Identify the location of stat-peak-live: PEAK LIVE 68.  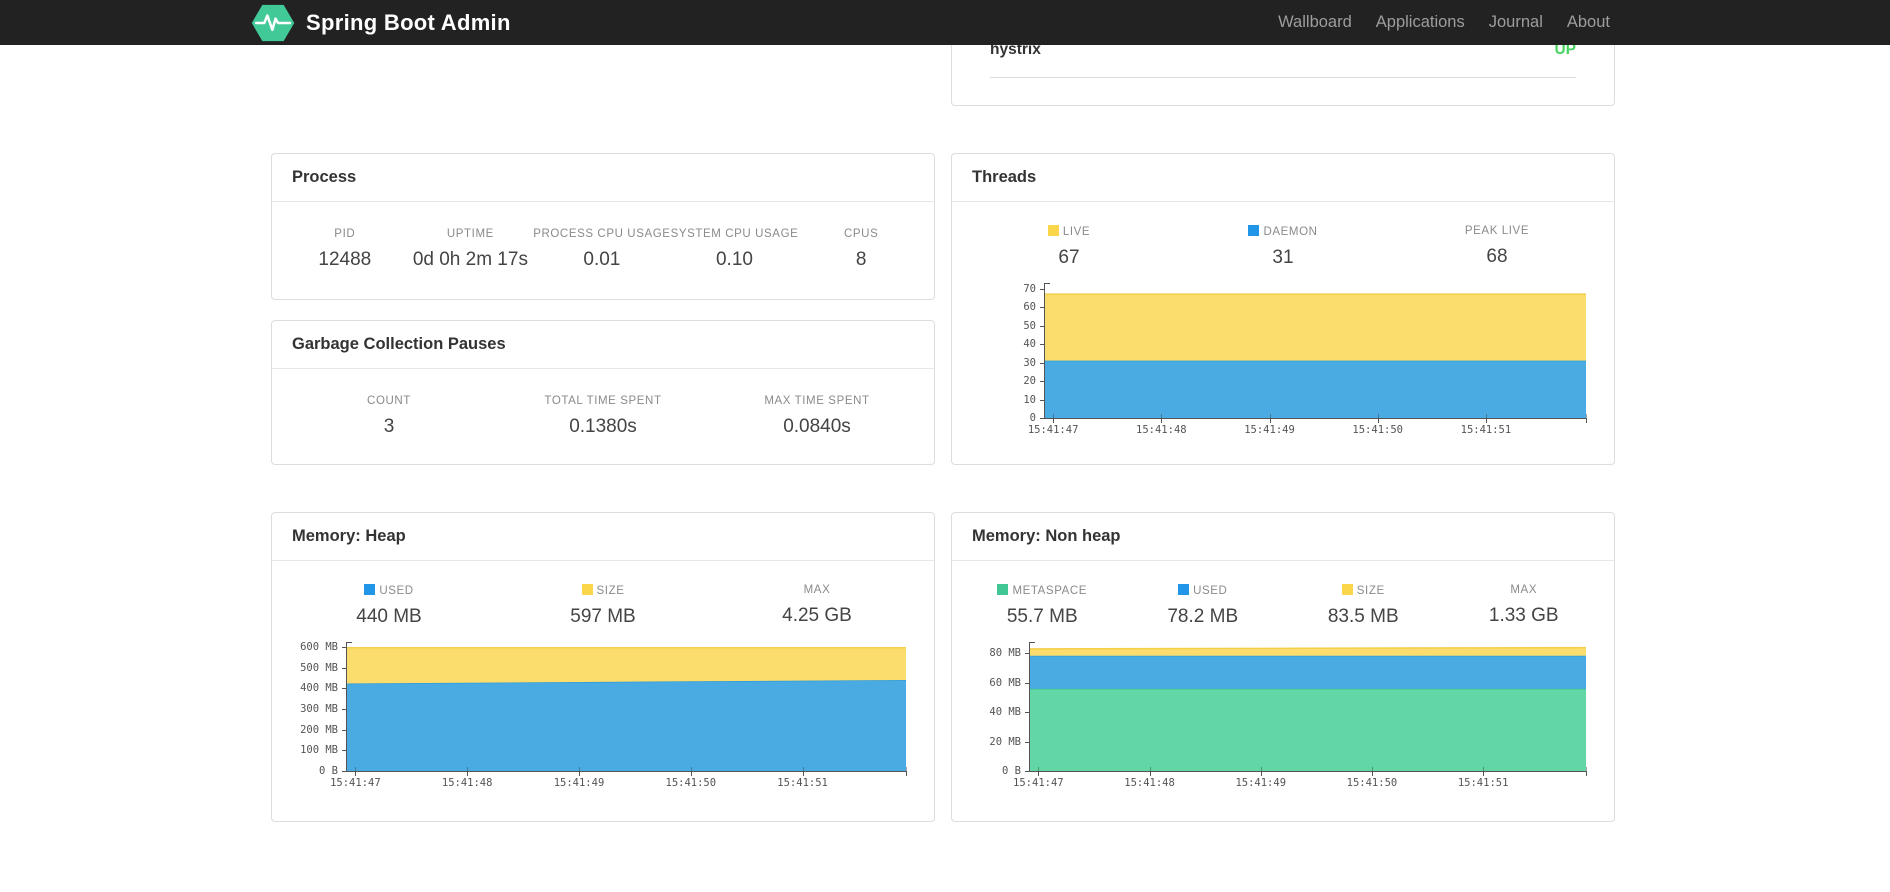
(1497, 247).